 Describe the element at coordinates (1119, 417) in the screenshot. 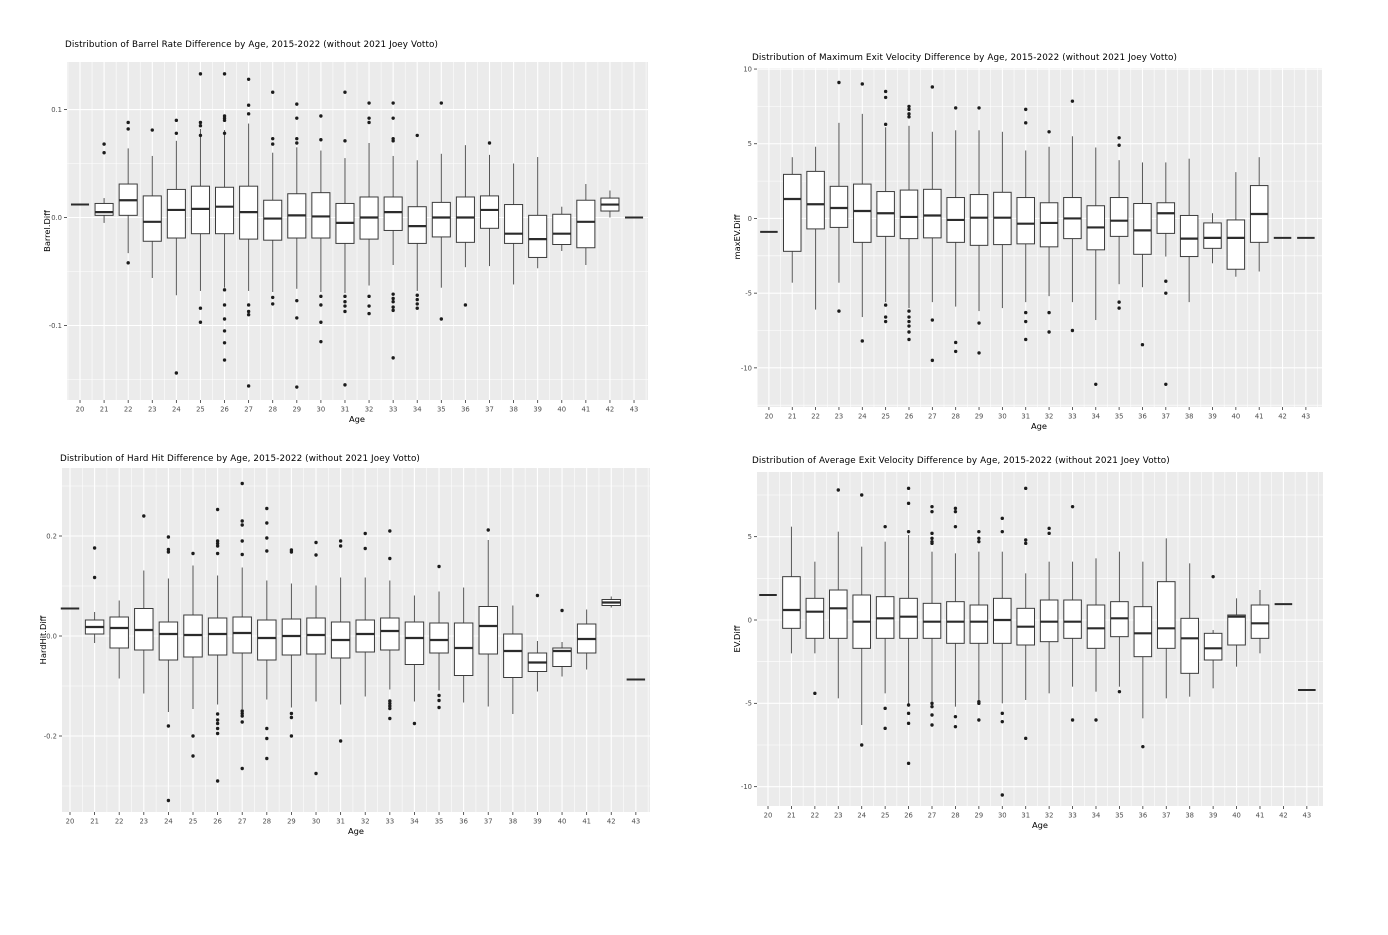

I see `x-tick-label: 35` at that location.